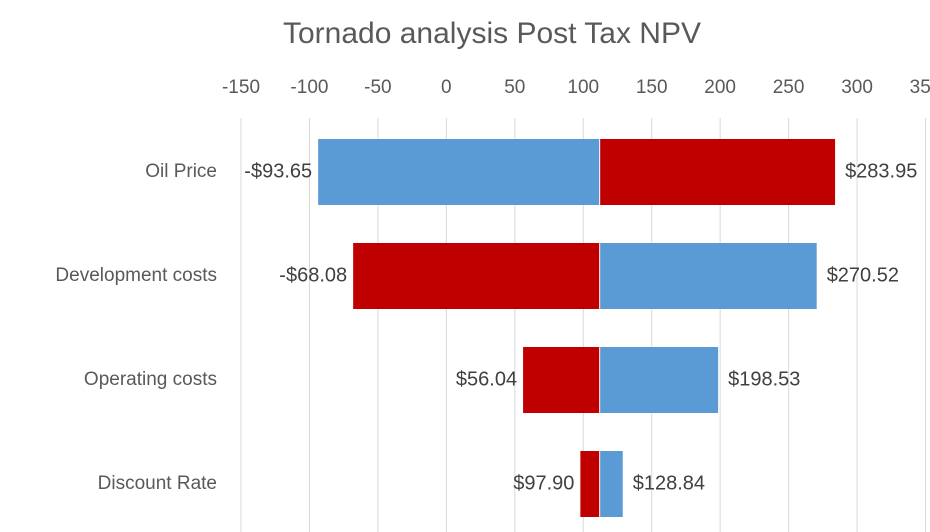  I want to click on x-tick-label: -100, so click(309, 87).